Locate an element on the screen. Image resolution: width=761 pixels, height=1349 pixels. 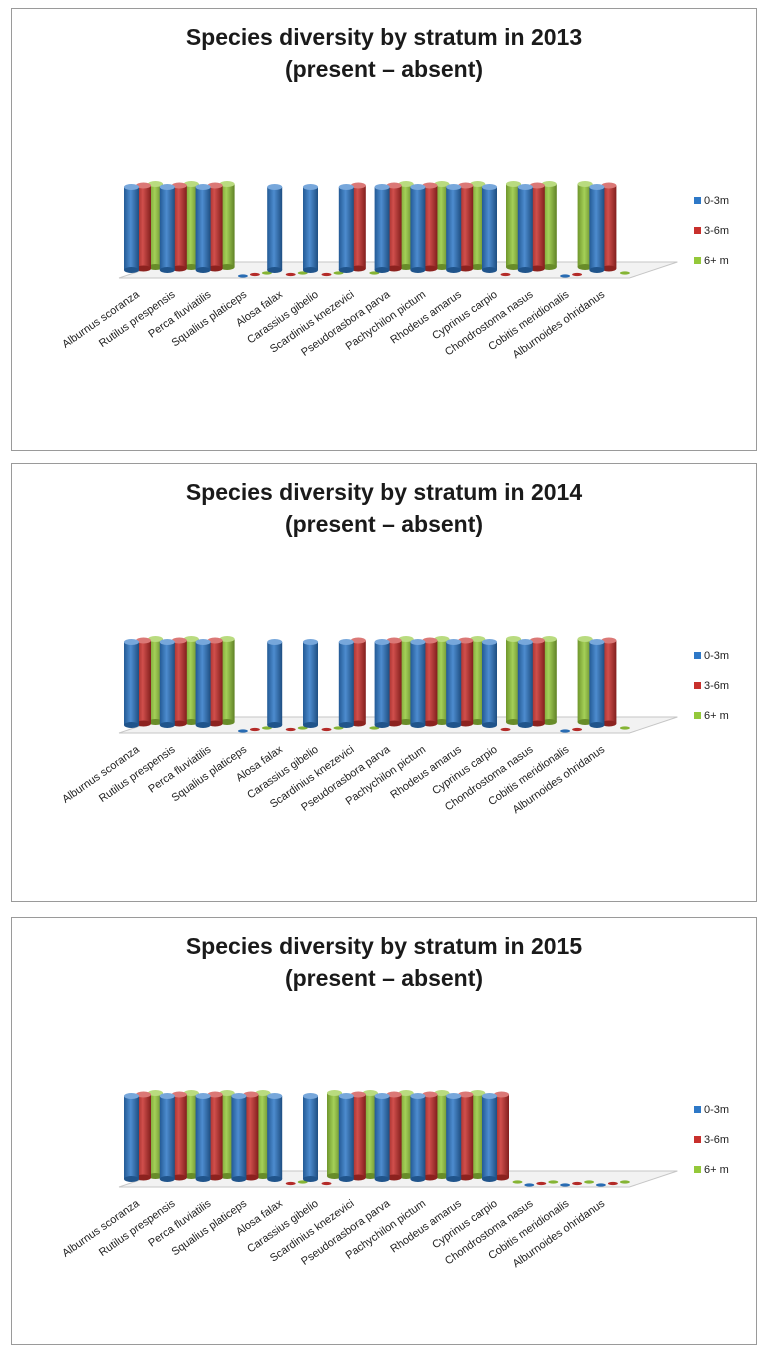
legend-label: 3-6m is located at coordinates (717, 231).